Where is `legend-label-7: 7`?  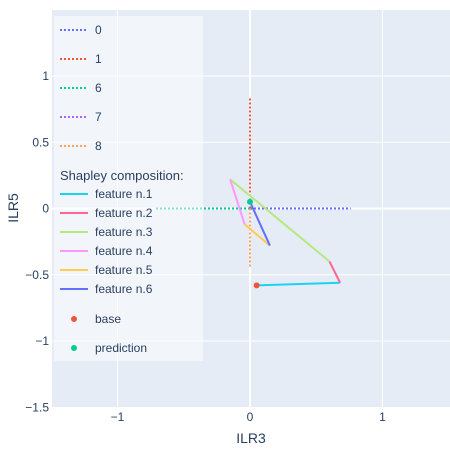 legend-label-7: 7 is located at coordinates (98, 117).